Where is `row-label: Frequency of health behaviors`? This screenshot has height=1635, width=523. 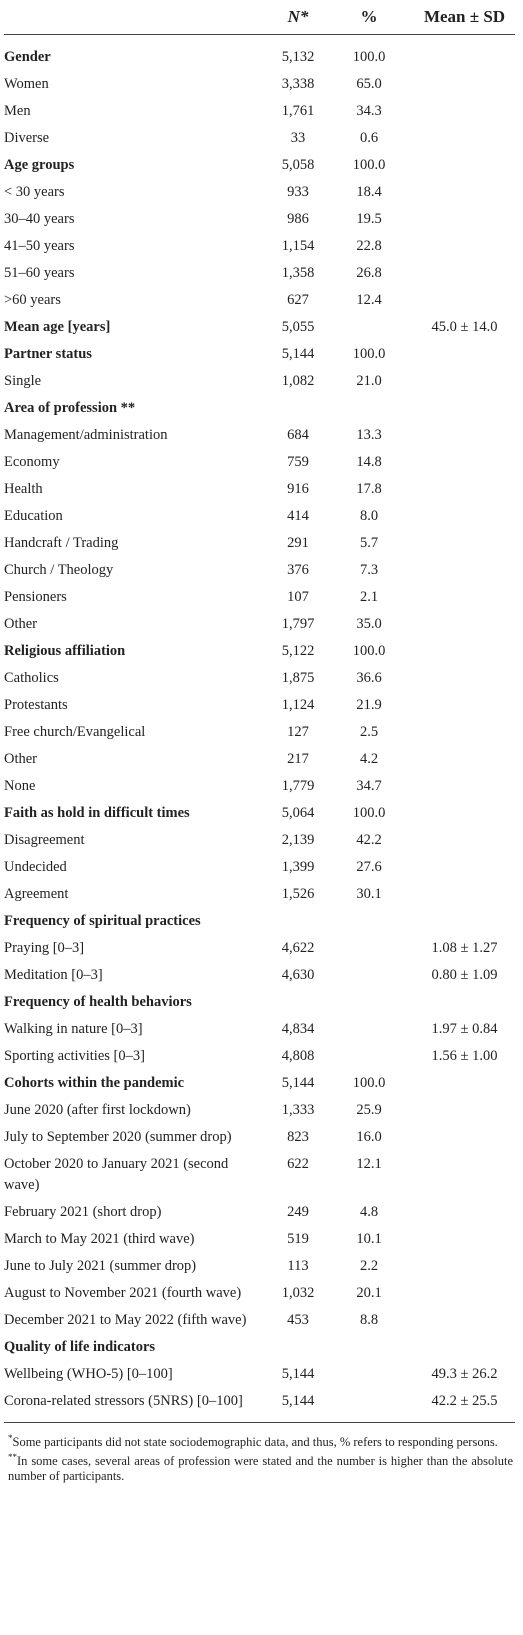 row-label: Frequency of health behaviors is located at coordinates (98, 1002).